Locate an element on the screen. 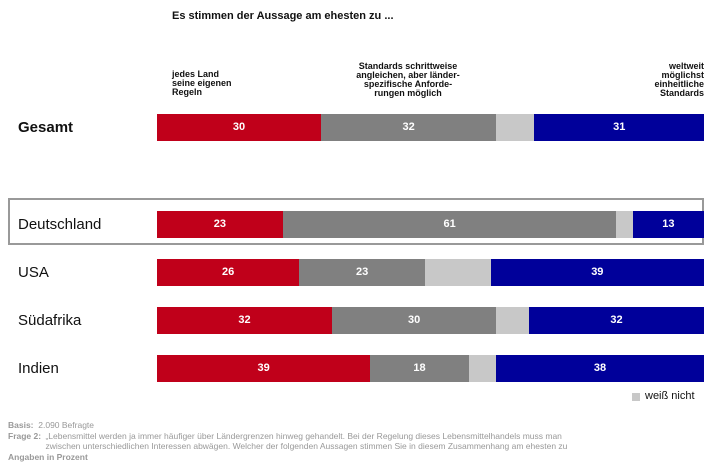 The width and height of the screenshot is (704, 466). series-header: jedes Land seine eigenen Regeln is located at coordinates (202, 83).